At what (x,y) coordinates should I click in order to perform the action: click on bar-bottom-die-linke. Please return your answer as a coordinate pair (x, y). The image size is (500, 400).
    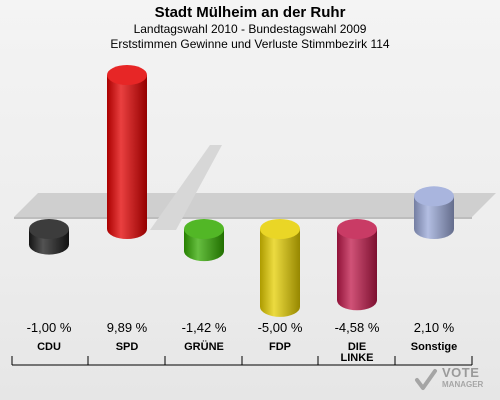
    Looking at the image, I should click on (357, 300).